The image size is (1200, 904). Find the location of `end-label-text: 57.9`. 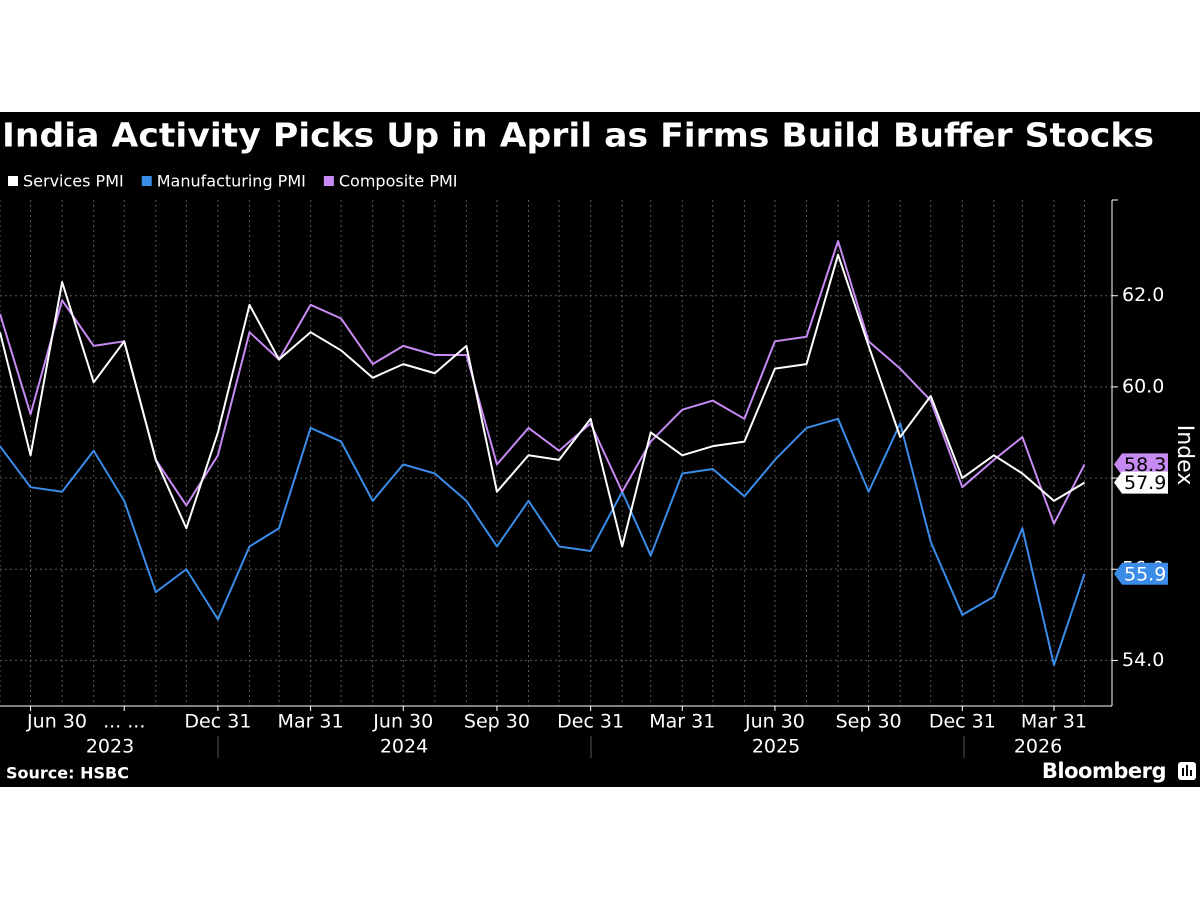

end-label-text: 57.9 is located at coordinates (1145, 483).